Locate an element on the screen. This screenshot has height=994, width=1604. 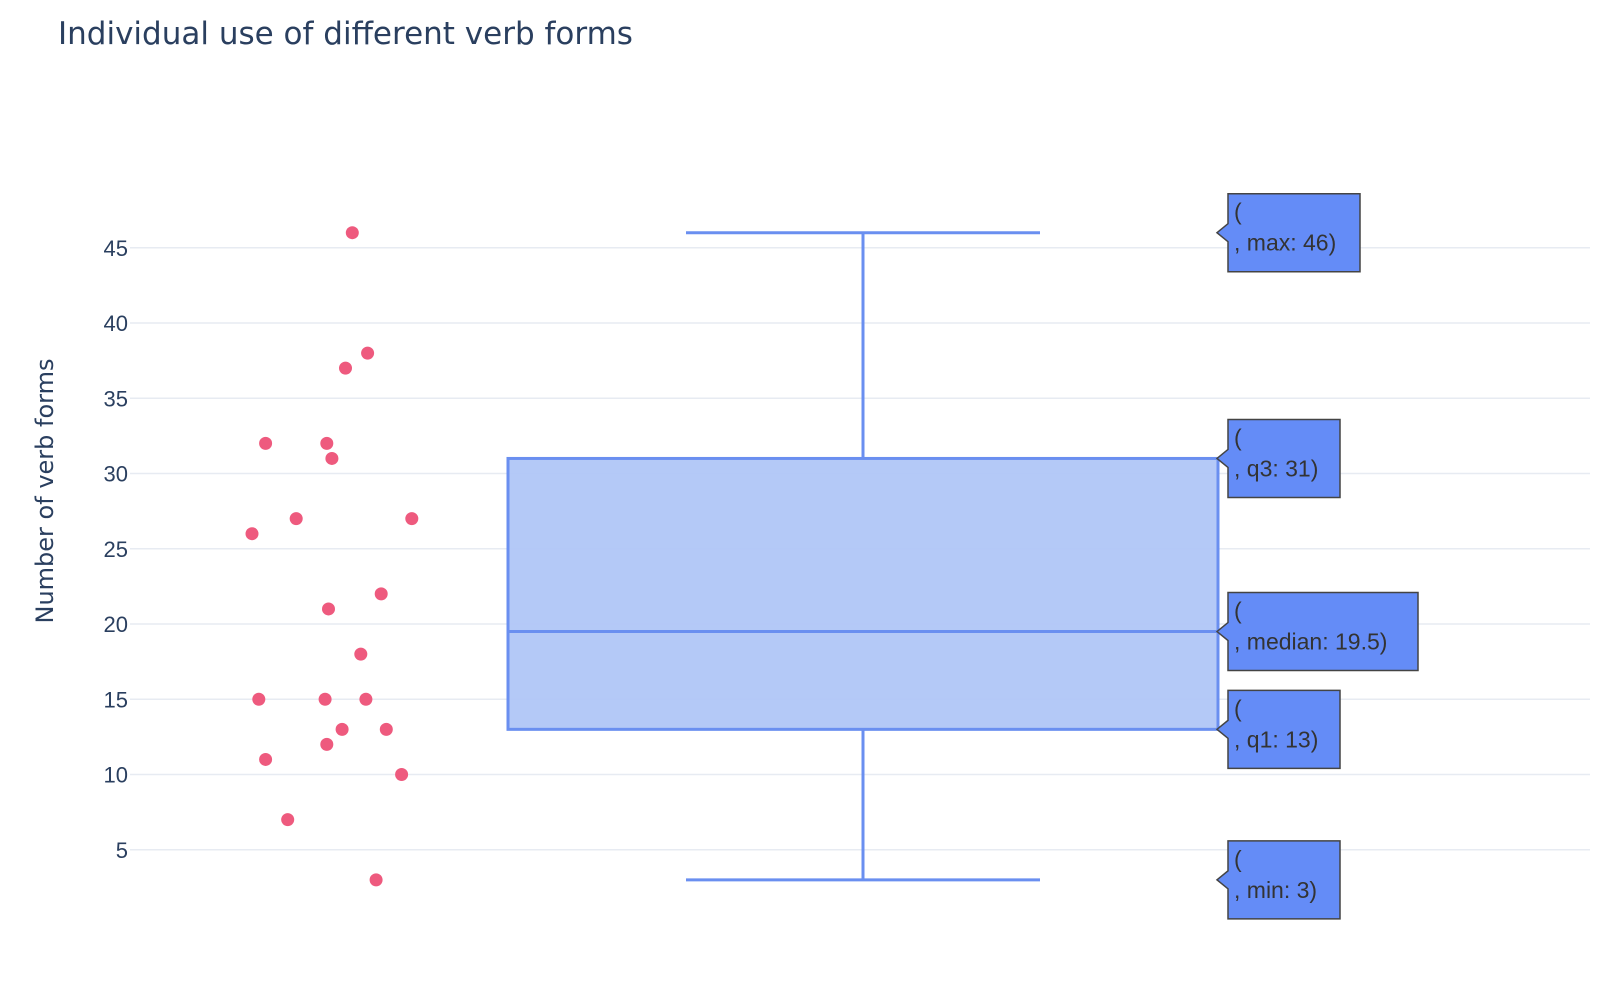
y-tick-label-25: 25 is located at coordinates (116, 549).